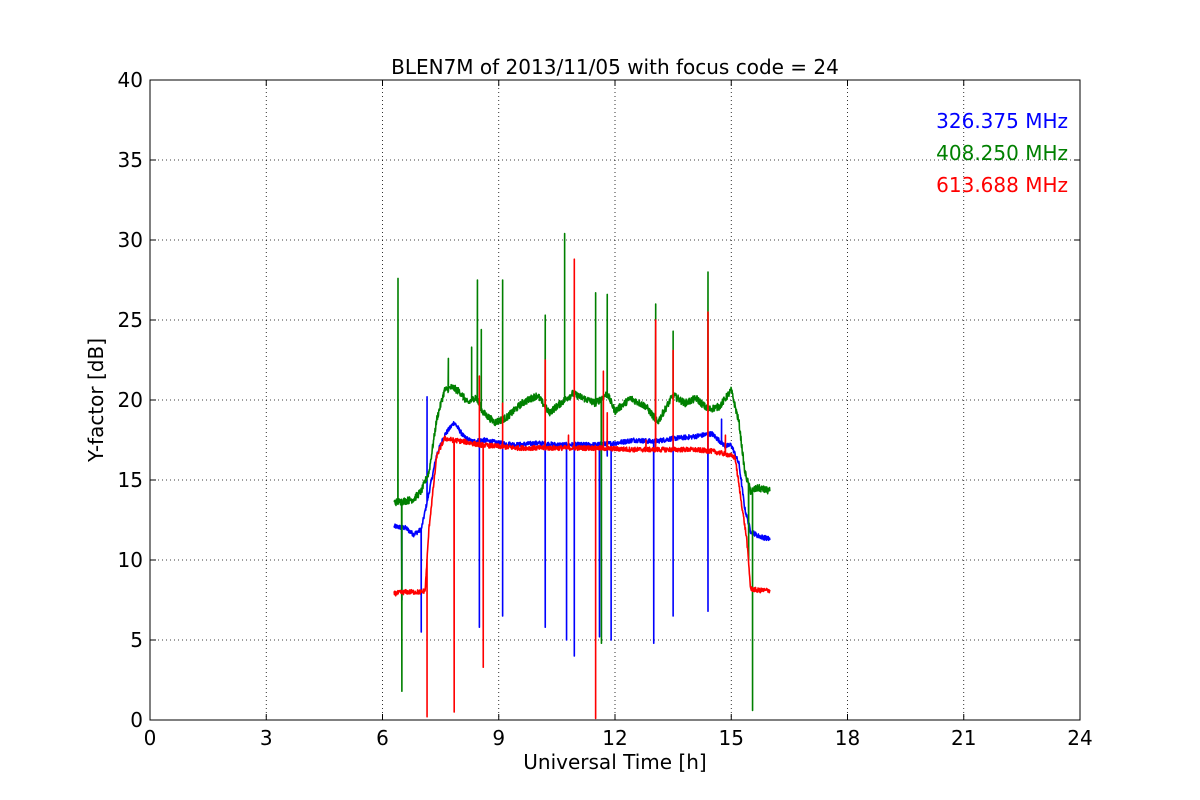  What do you see at coordinates (150, 738) in the screenshot?
I see `x-tick-label: 0` at bounding box center [150, 738].